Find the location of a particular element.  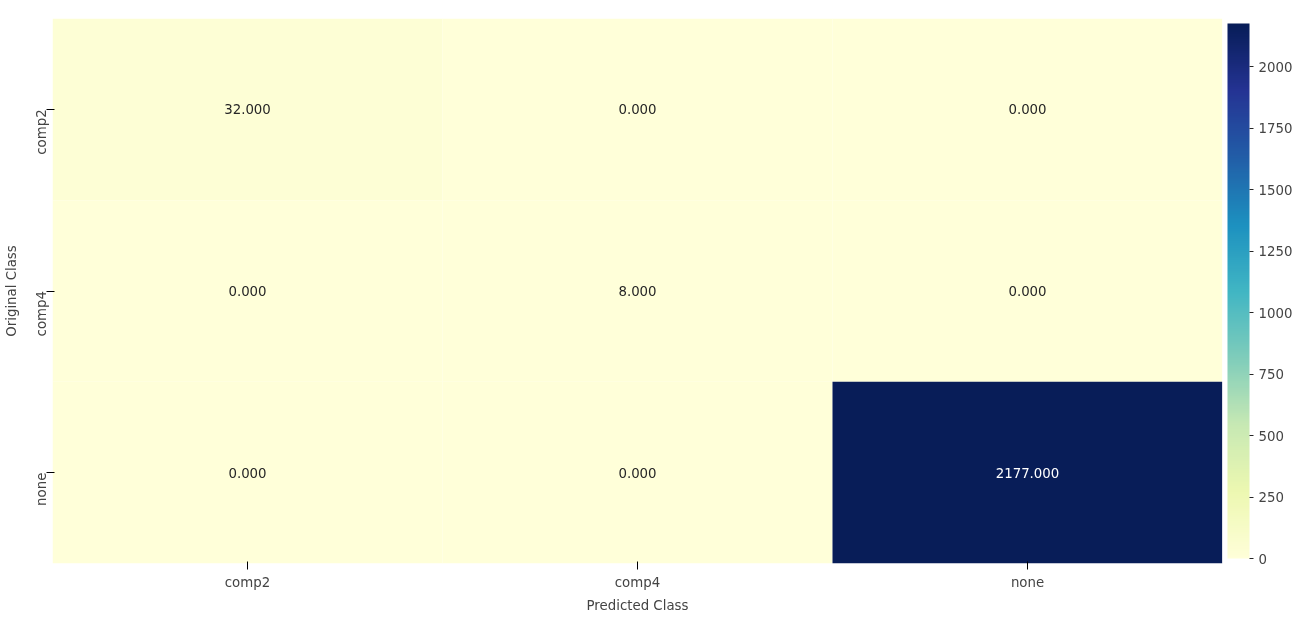

x-tick-label: comp4 is located at coordinates (637, 582).